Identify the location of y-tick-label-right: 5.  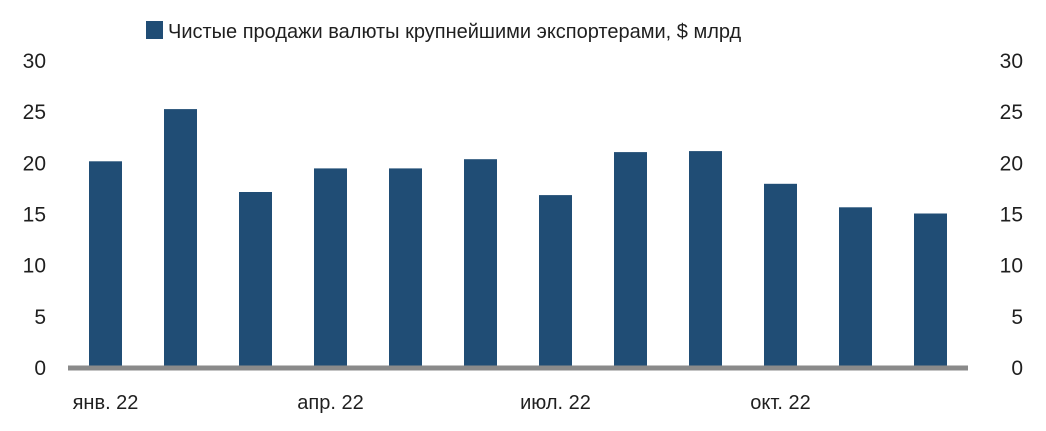
(1017, 317).